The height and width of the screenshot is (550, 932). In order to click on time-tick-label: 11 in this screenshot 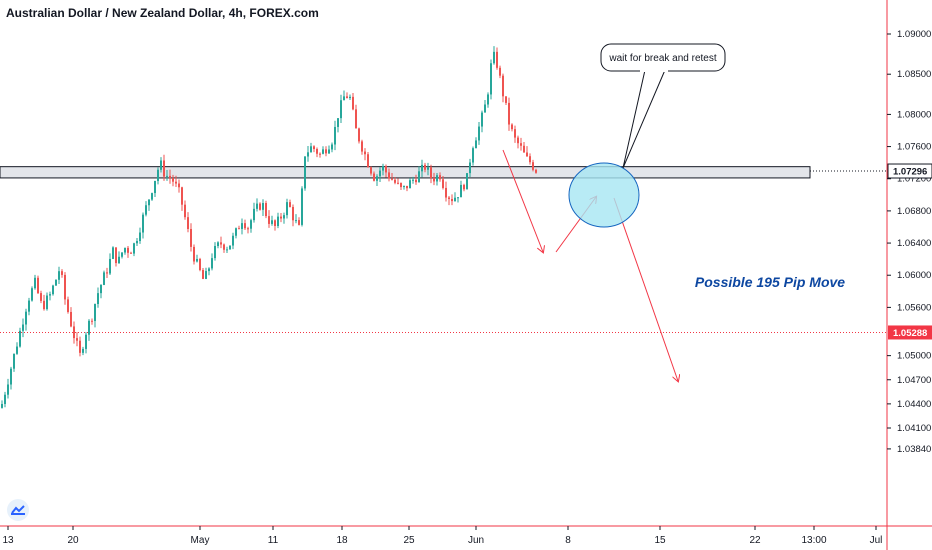, I will do `click(273, 540)`.